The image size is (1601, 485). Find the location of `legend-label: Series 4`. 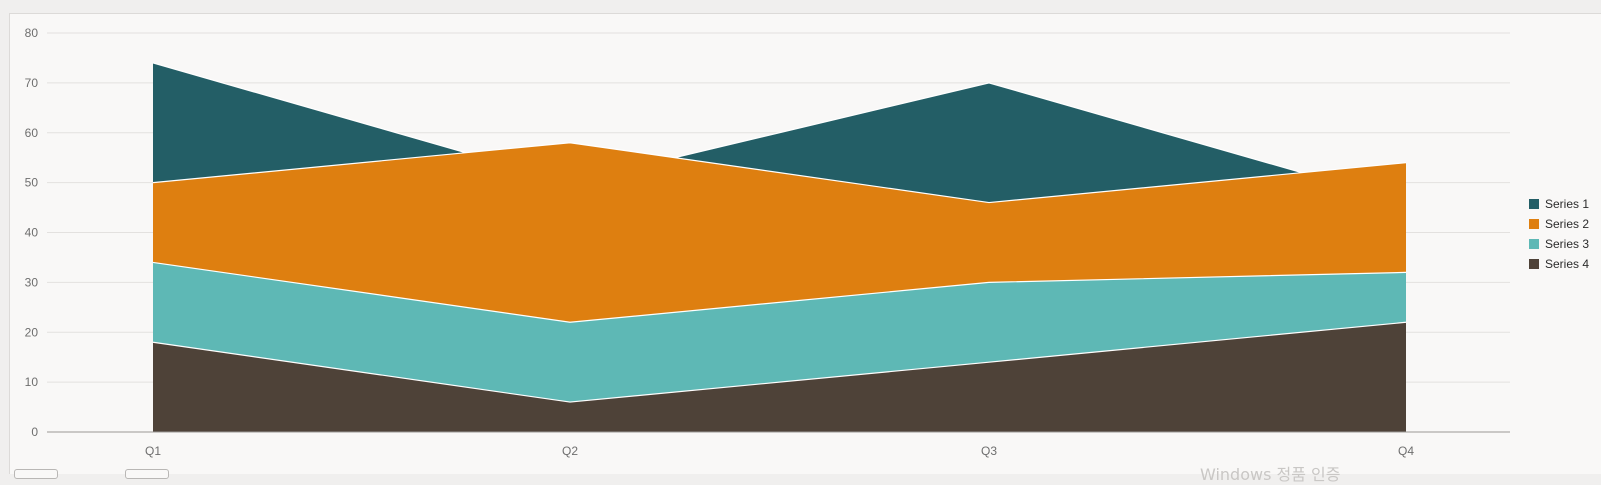

legend-label: Series 4 is located at coordinates (1567, 264).